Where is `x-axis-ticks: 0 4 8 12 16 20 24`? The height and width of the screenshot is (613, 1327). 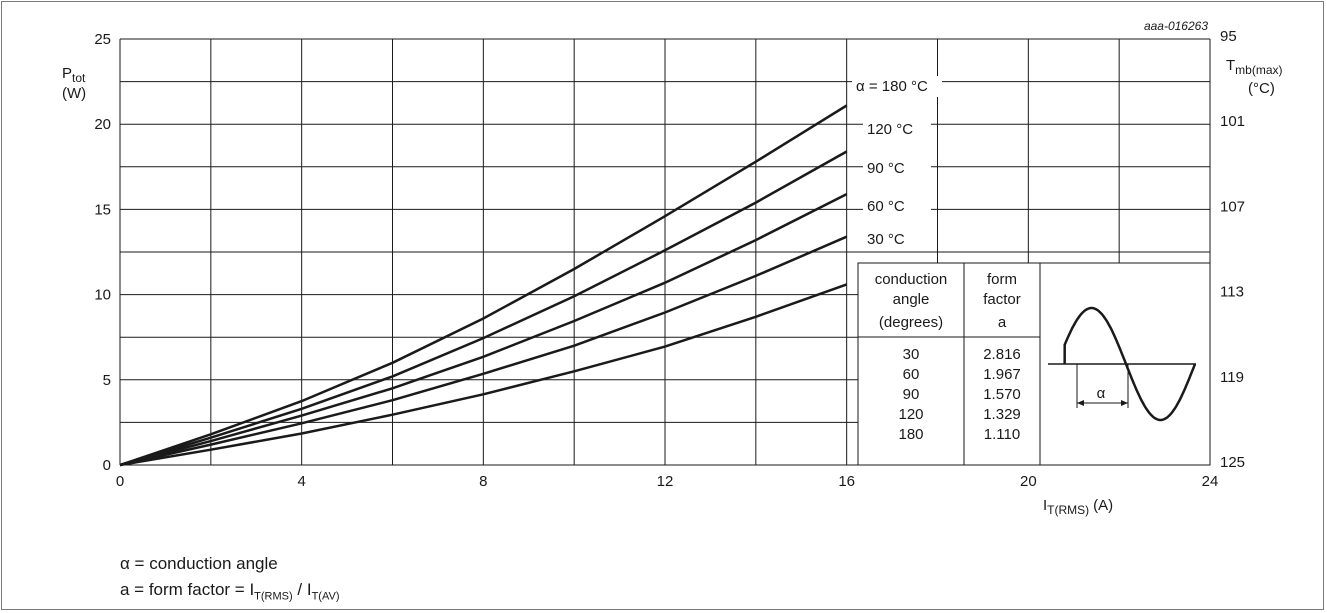
x-axis-ticks: 0 4 8 12 16 20 24 is located at coordinates (667, 481).